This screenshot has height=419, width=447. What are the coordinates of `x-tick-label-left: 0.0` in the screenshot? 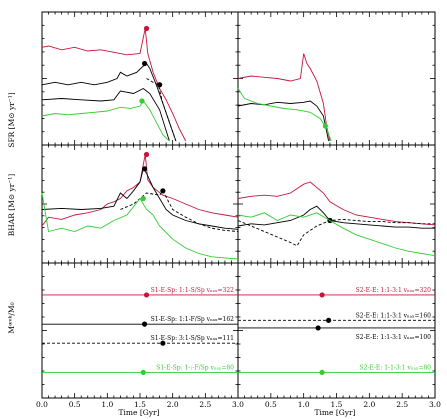 It's located at (42, 404).